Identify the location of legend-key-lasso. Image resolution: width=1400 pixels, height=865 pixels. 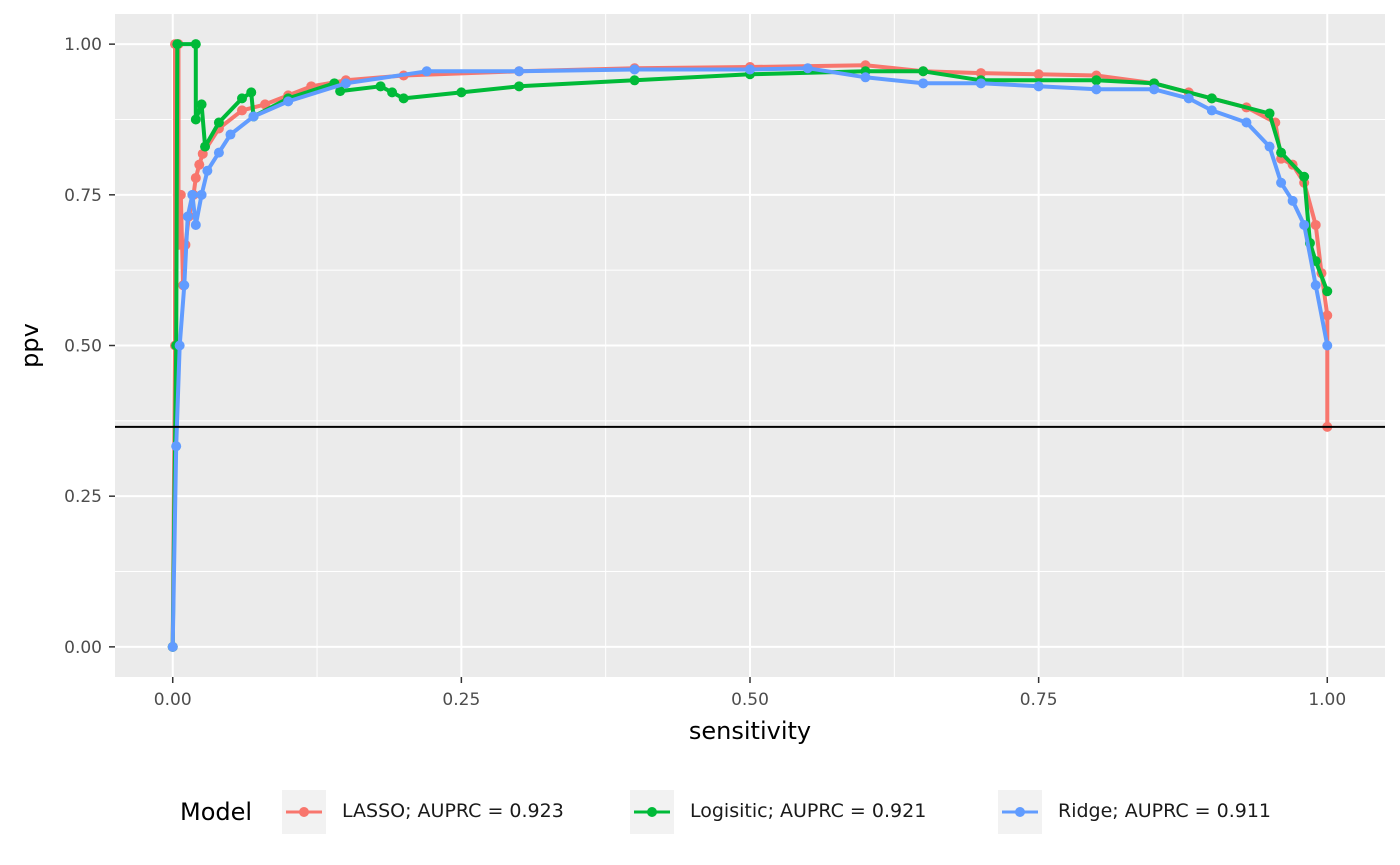
(304, 812).